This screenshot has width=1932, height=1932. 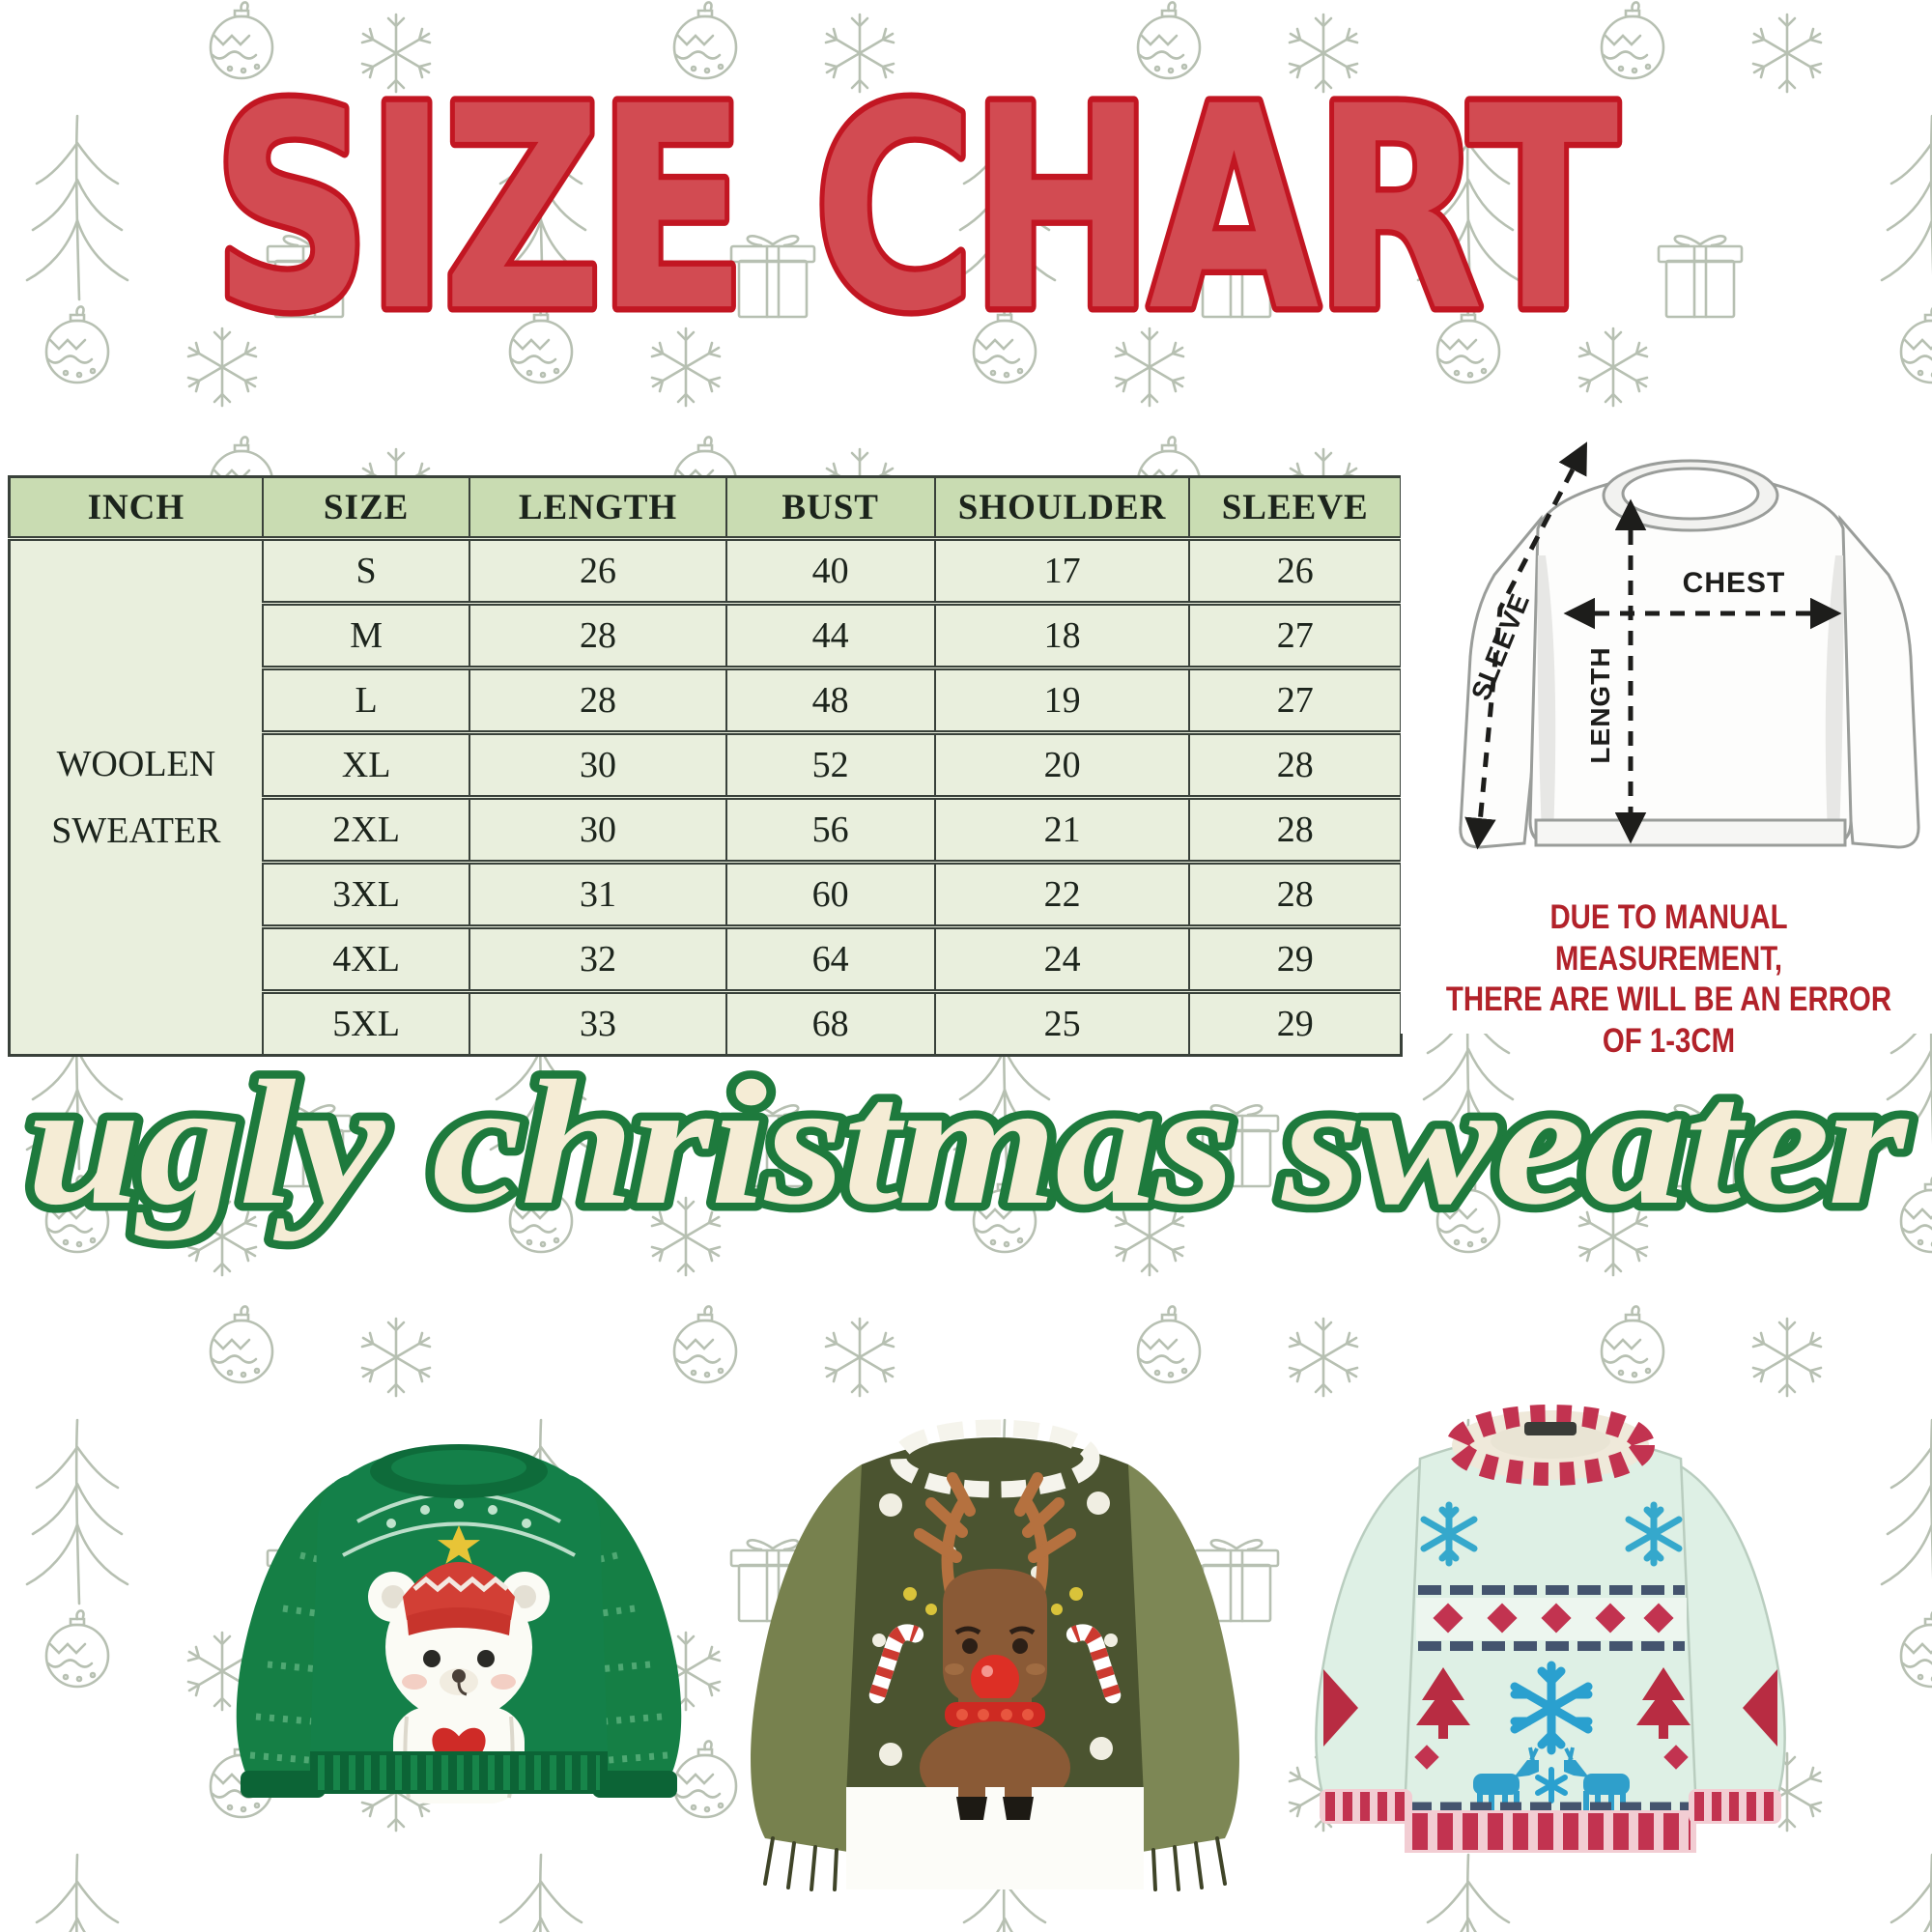 What do you see at coordinates (1879, 681) in the screenshot?
I see `right-sleeve-outline` at bounding box center [1879, 681].